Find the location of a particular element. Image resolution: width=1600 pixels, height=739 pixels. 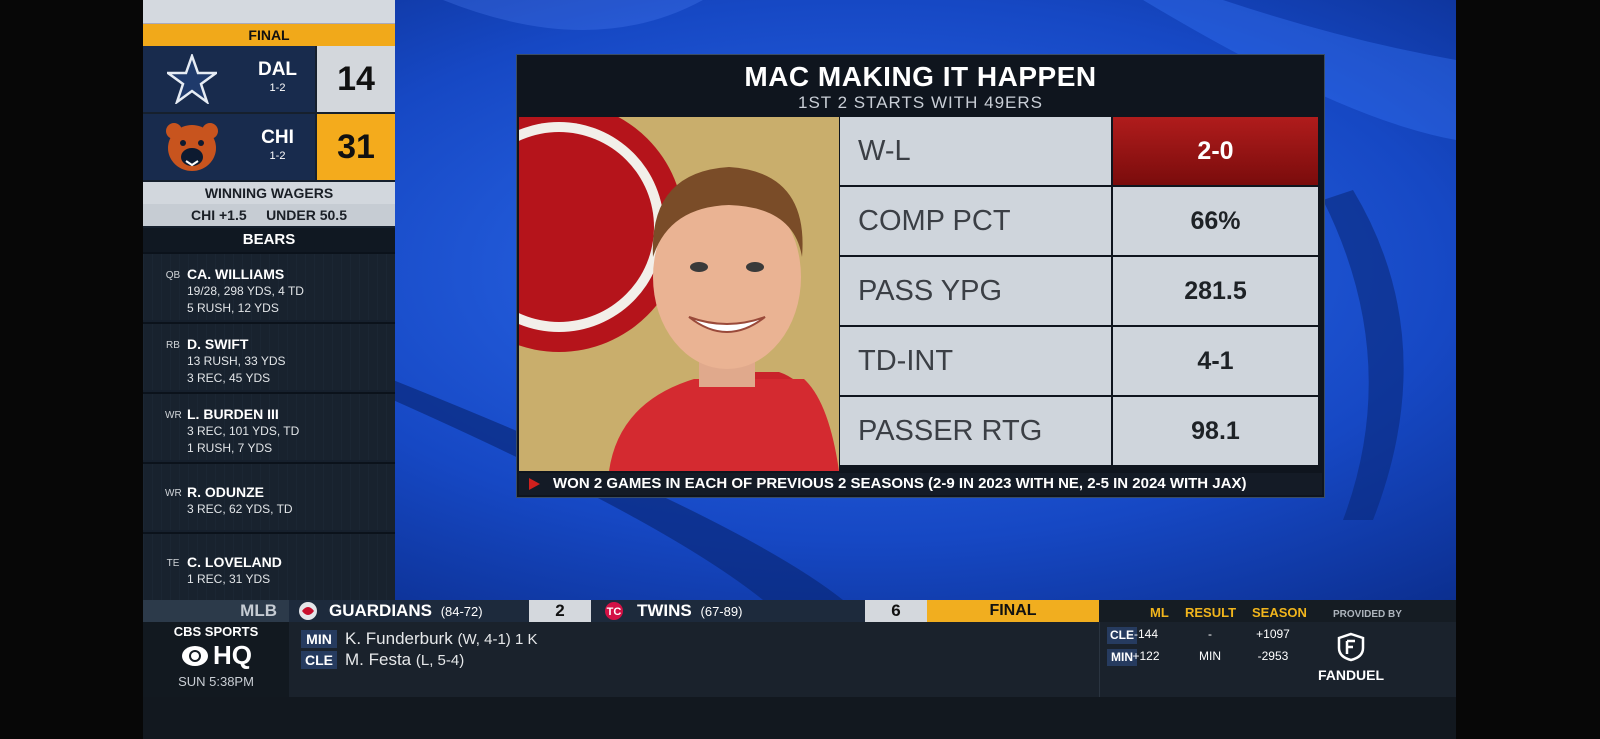

divider is located at coordinates (1099, 659).